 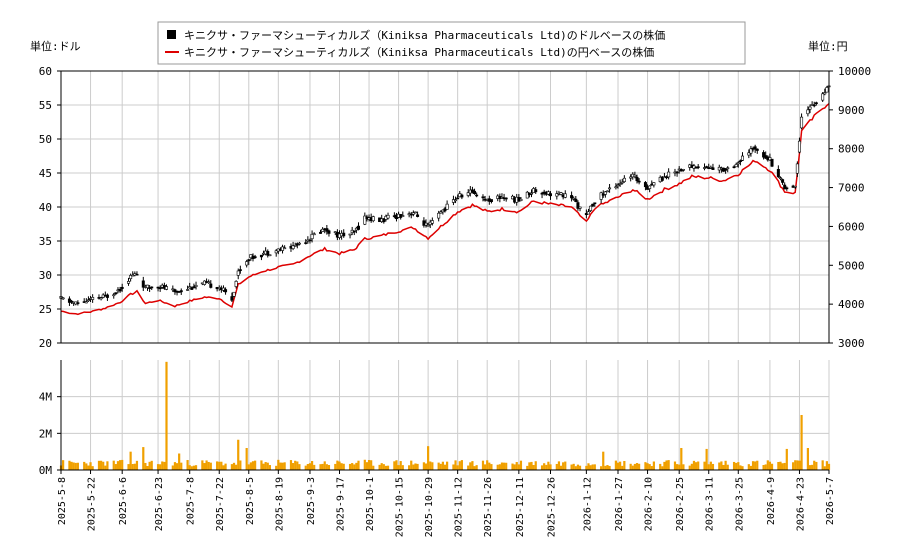 I want to click on x-tick-label: 2026-4-9, so click(x=771, y=501).